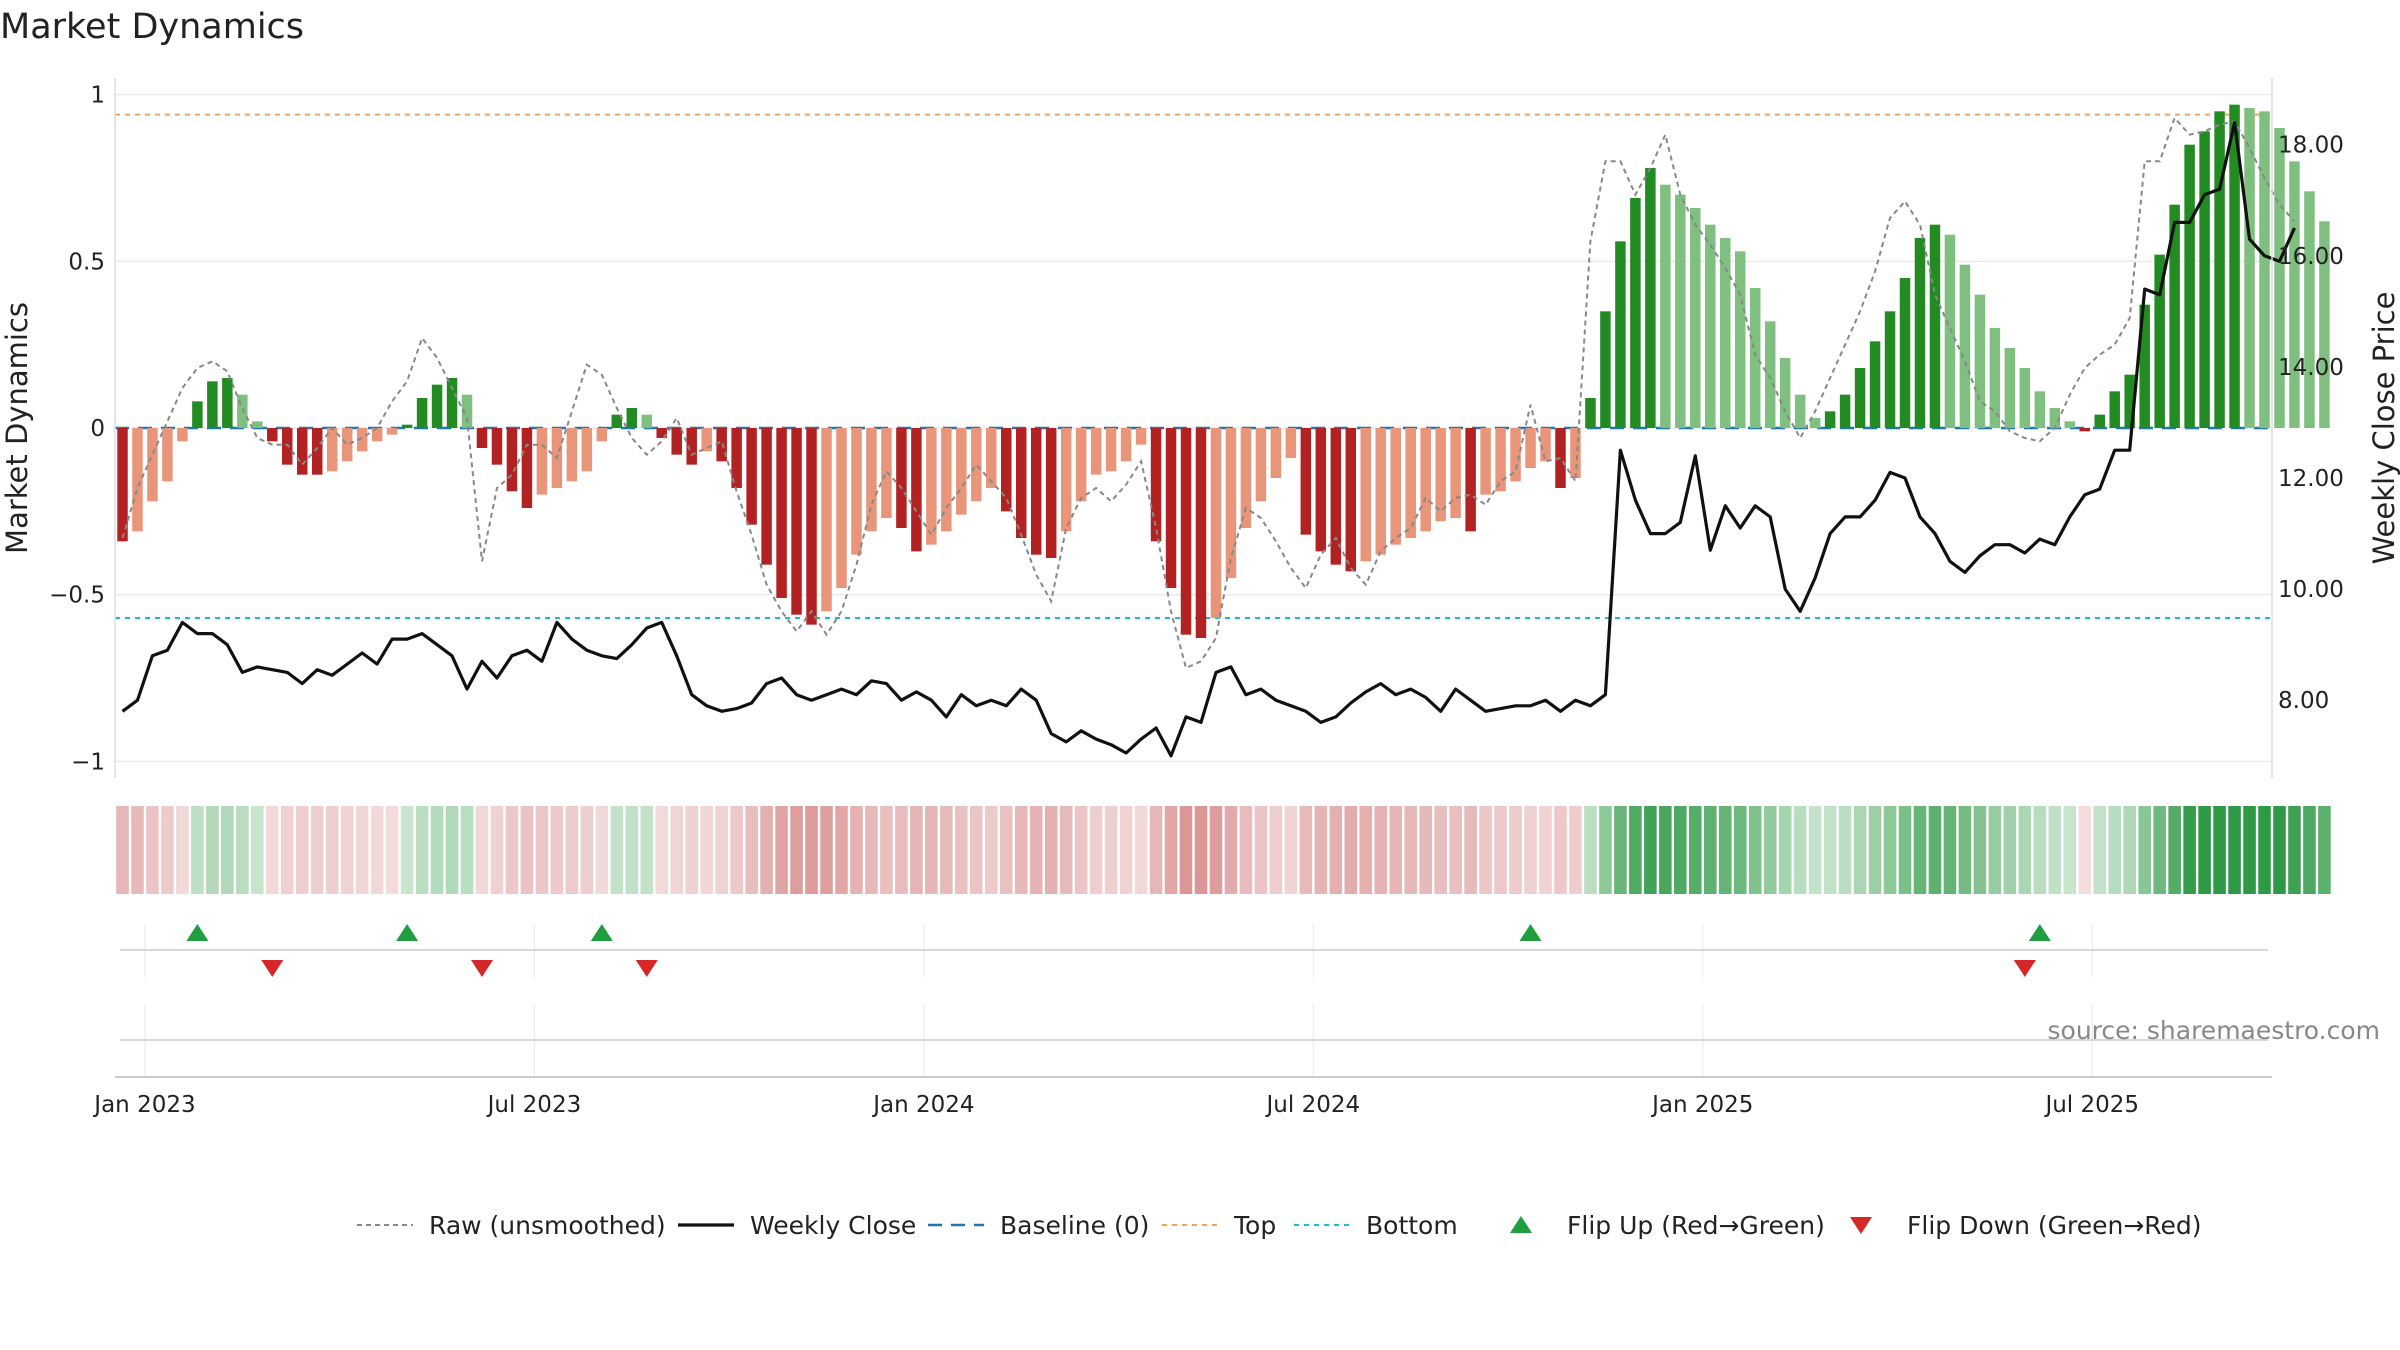  I want to click on x-tick-label: Jan 2024, so click(922, 1105).